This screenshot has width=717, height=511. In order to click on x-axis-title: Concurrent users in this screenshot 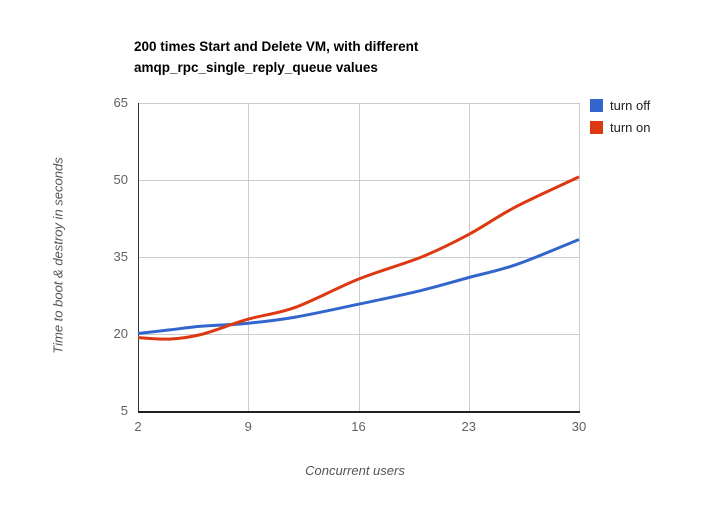, I will do `click(355, 470)`.